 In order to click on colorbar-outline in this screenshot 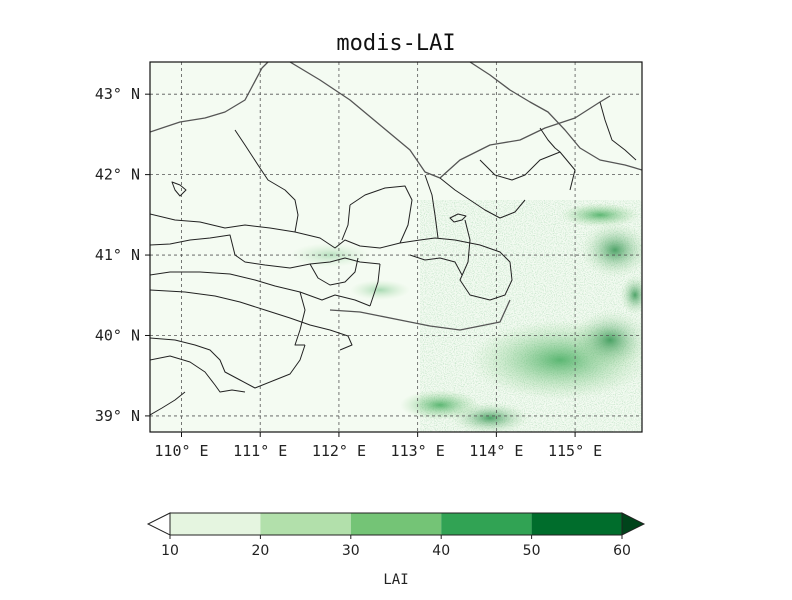, I will do `click(396, 524)`.